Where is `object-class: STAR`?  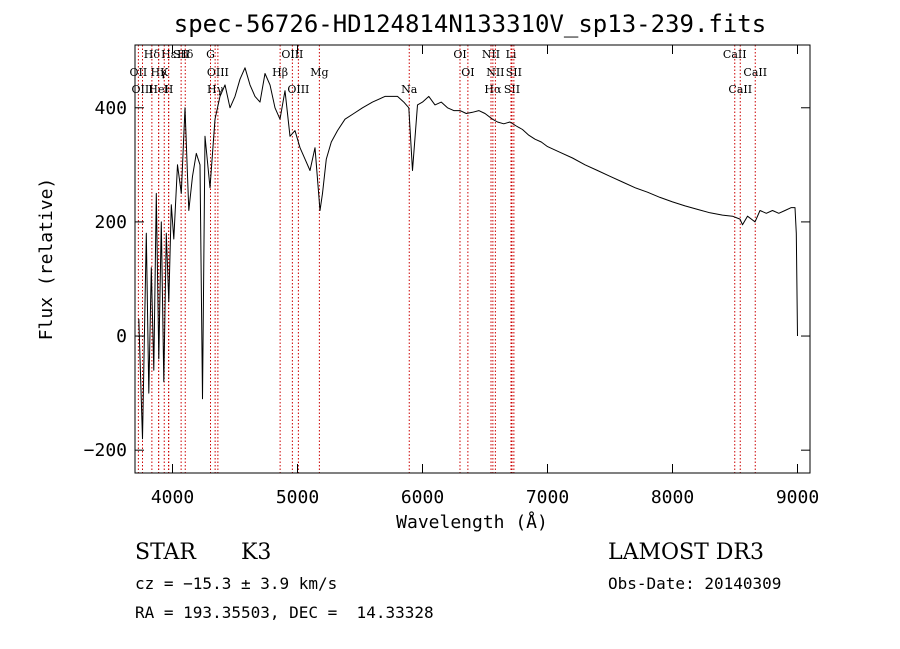 object-class: STAR is located at coordinates (165, 552).